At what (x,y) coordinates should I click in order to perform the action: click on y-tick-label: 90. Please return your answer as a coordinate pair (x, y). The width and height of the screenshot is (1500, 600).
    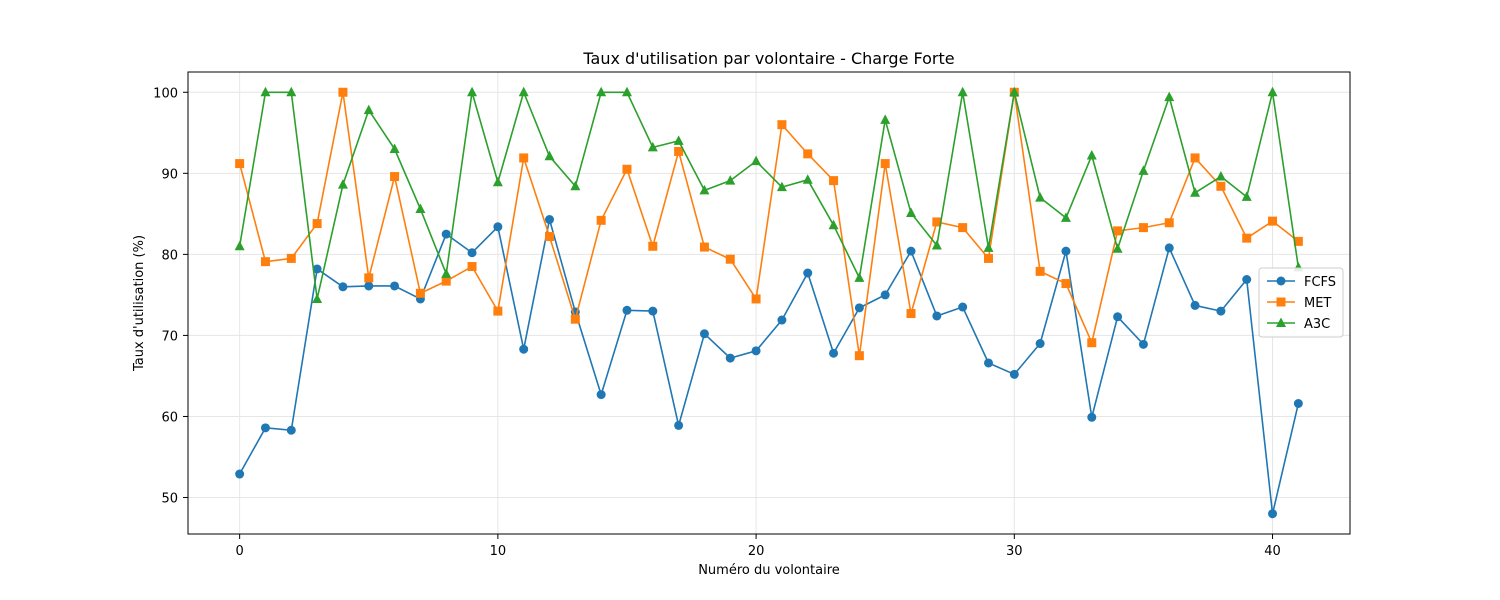
    Looking at the image, I should click on (169, 174).